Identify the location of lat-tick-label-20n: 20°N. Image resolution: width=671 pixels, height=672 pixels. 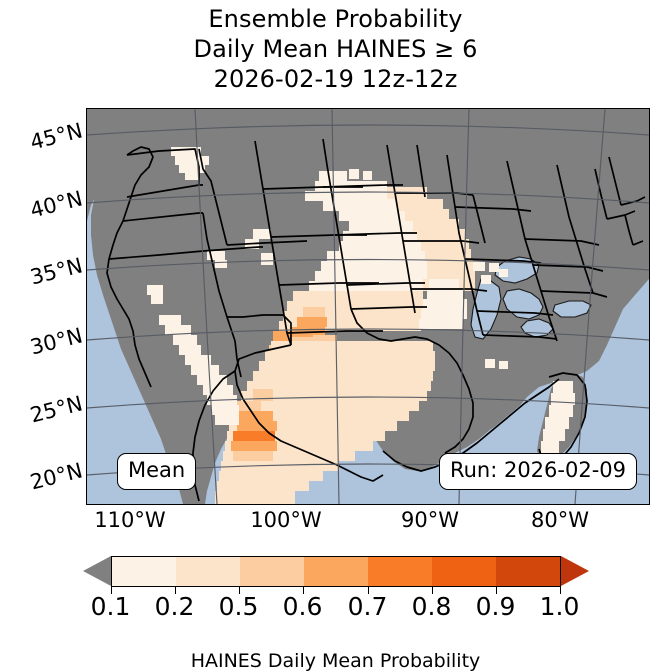
(56, 476).